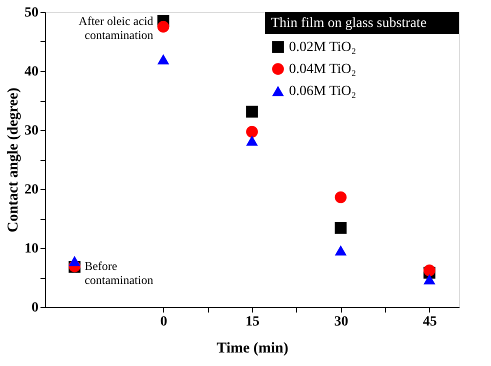 The image size is (491, 366). Describe the element at coordinates (31, 131) in the screenshot. I see `y-tick-label: 30` at that location.